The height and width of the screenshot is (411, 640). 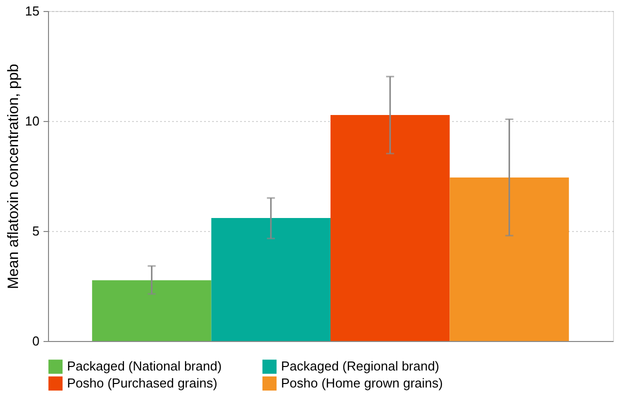 What do you see at coordinates (362, 383) in the screenshot?
I see `legend-label: Posho (Home grown grains)` at bounding box center [362, 383].